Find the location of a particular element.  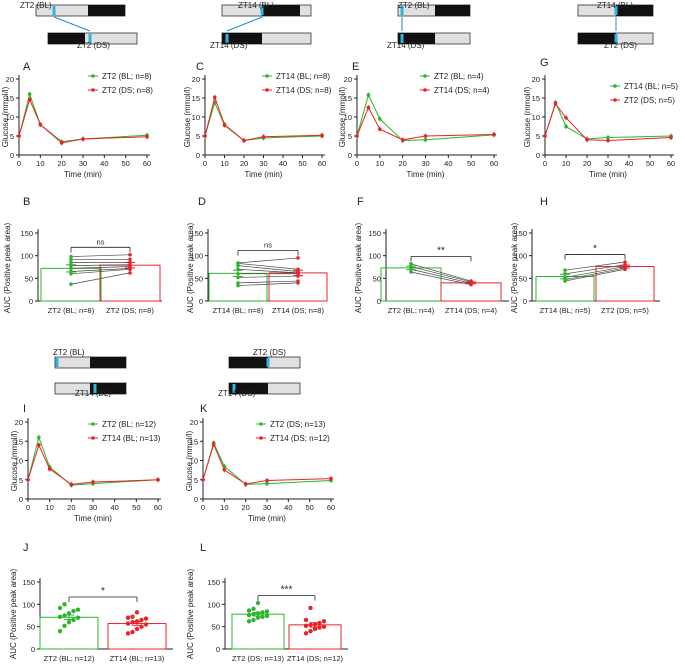

y-axis-title: AUC (Positive peak area) is located at coordinates (514, 268).